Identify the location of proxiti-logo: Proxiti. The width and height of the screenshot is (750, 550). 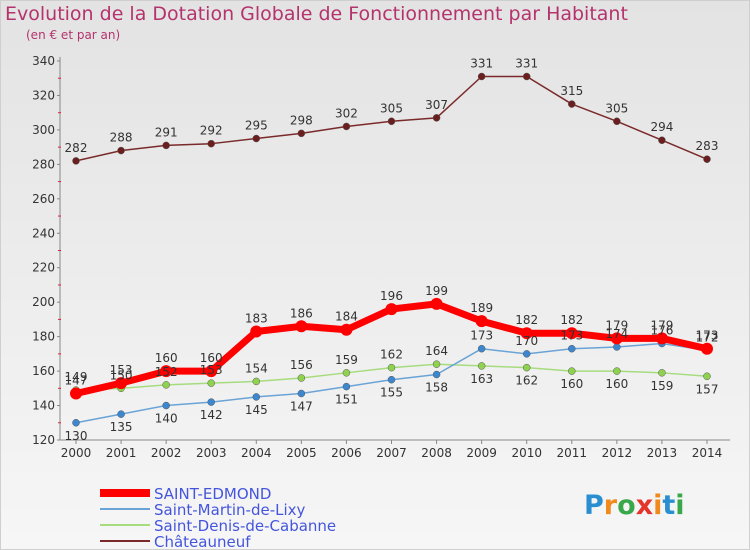
(634, 505).